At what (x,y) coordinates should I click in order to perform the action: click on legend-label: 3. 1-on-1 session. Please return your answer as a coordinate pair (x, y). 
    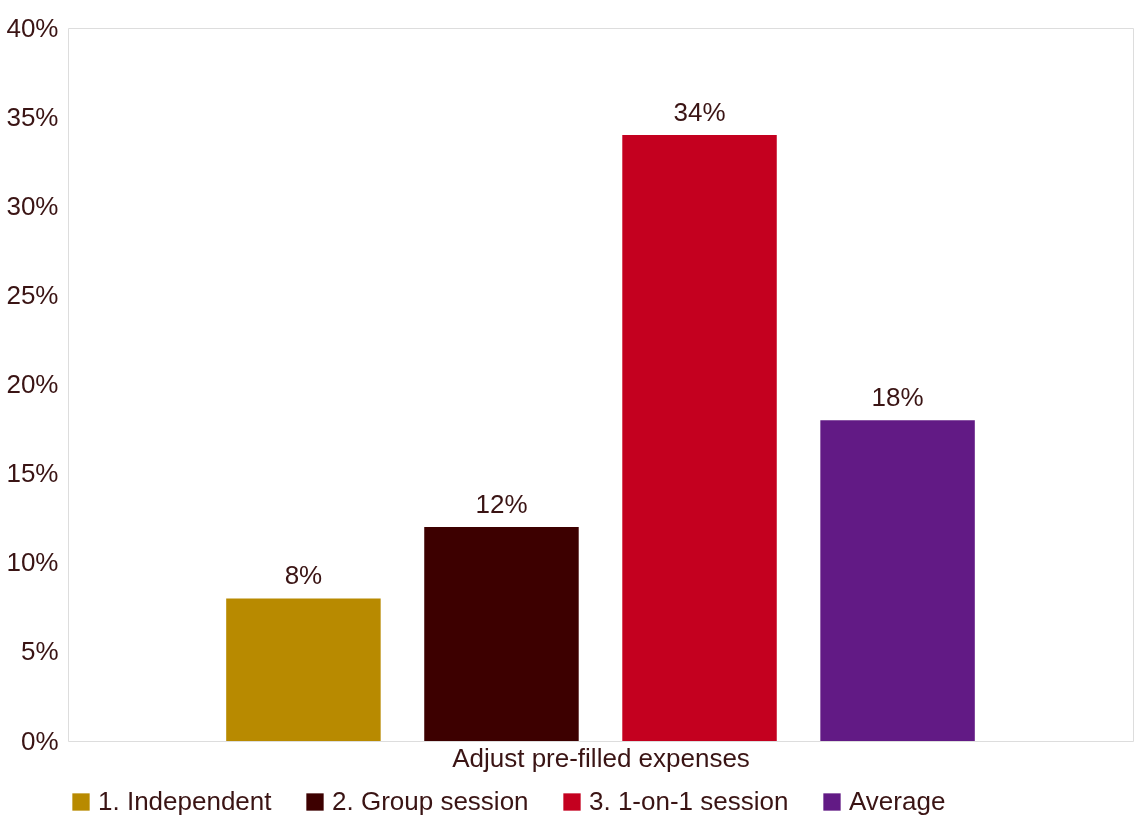
    Looking at the image, I should click on (689, 801).